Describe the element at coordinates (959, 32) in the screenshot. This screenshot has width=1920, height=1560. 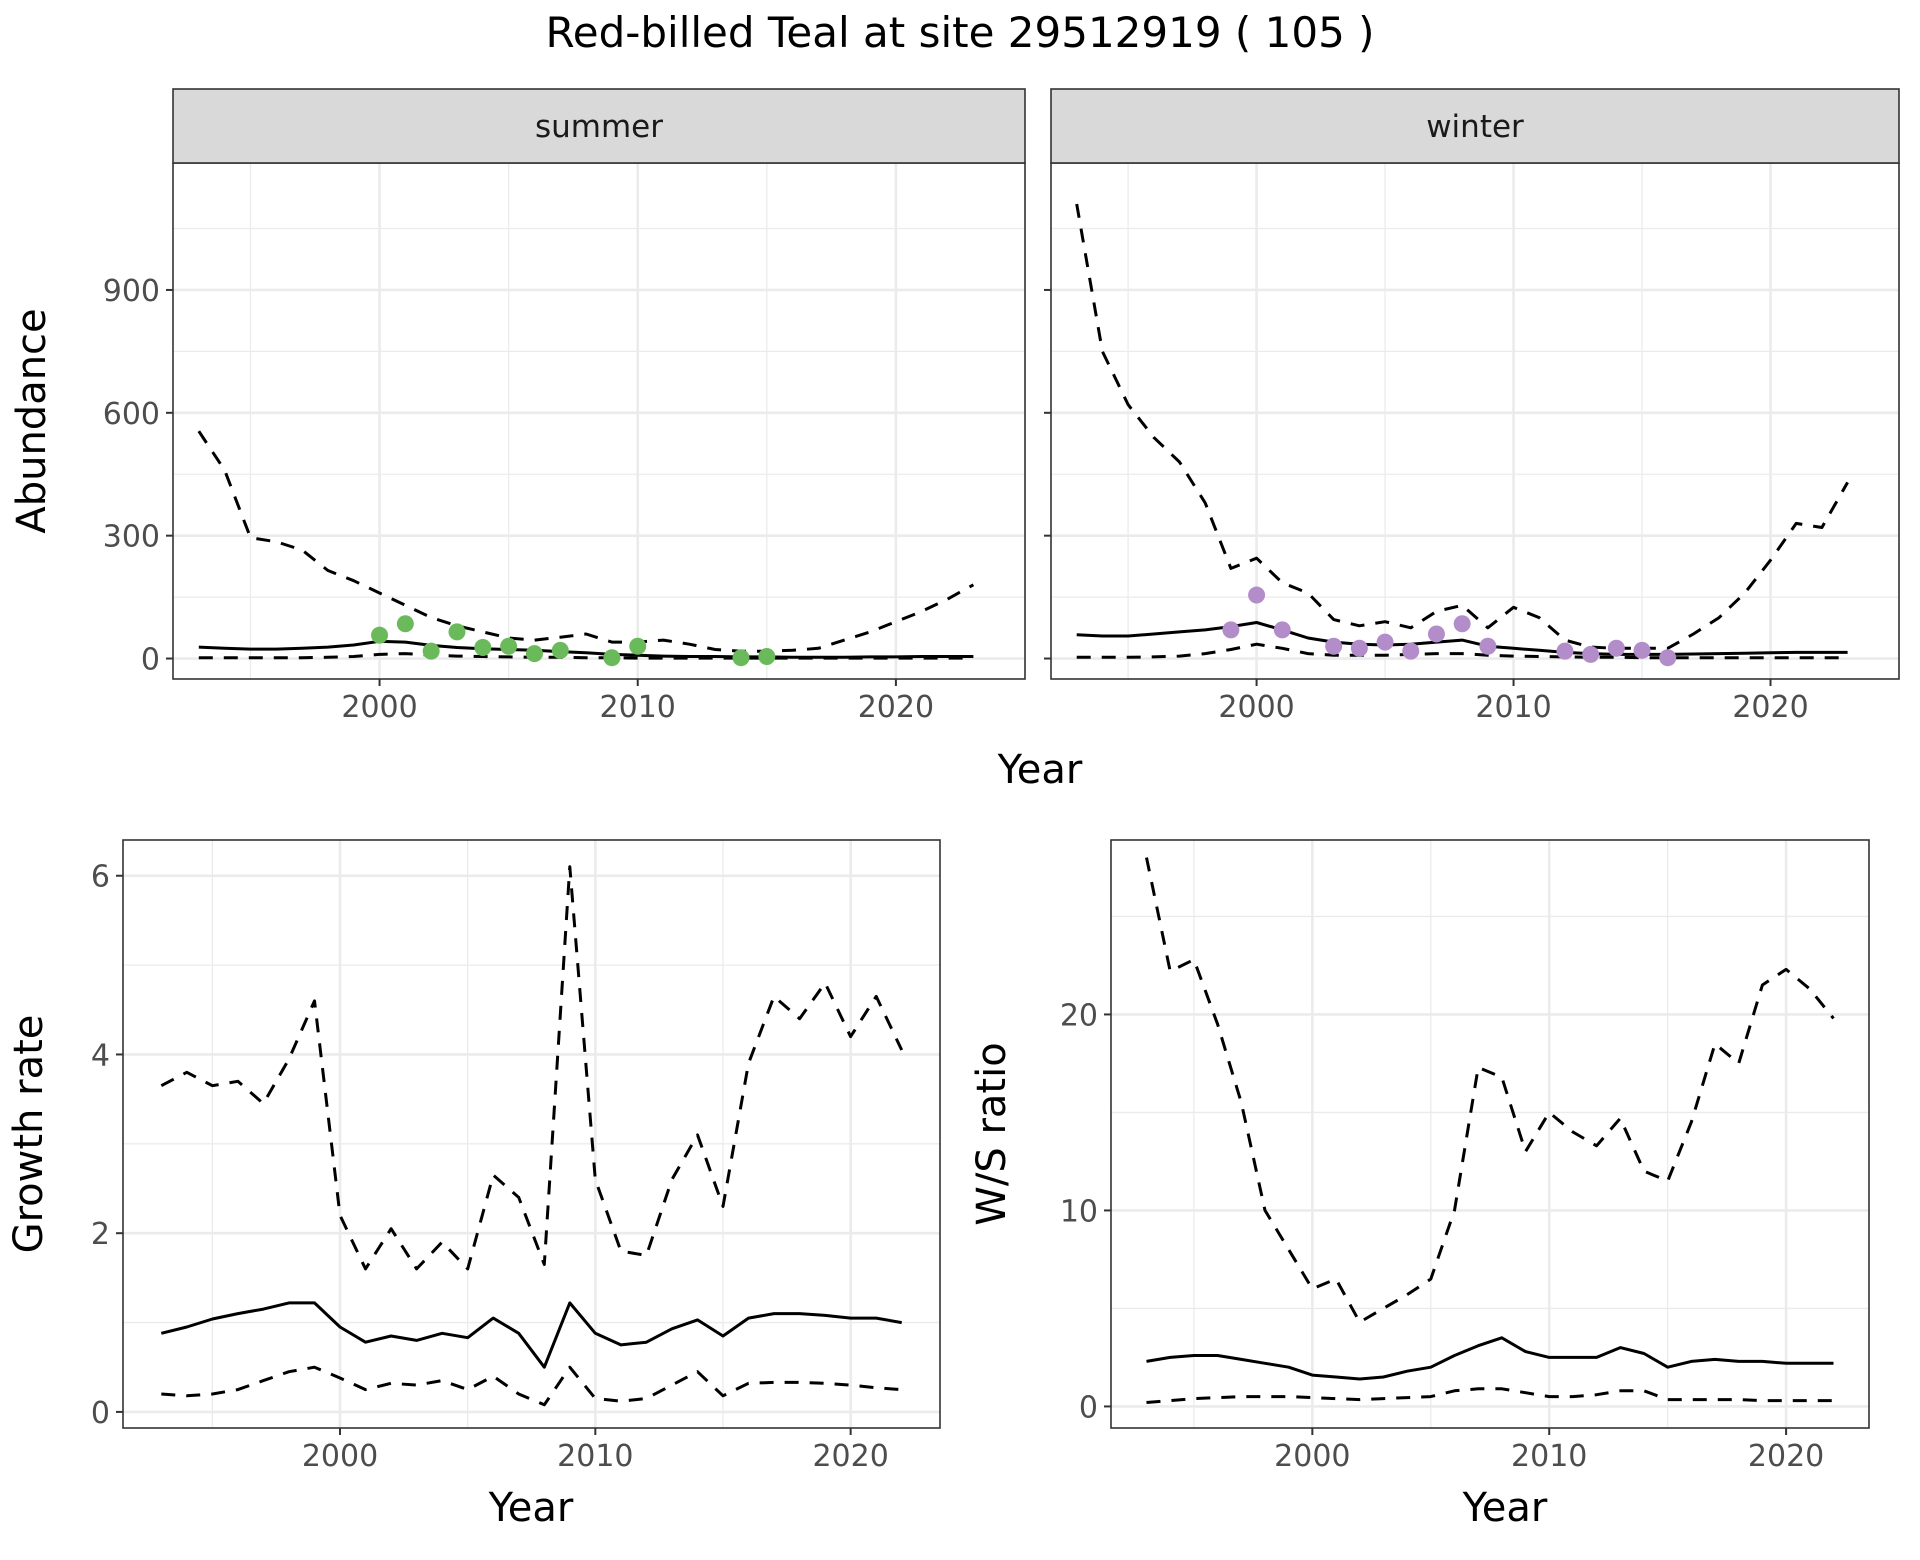
I see `figure-title: Red-billed Teal at site 29512919 ( 105 )` at that location.